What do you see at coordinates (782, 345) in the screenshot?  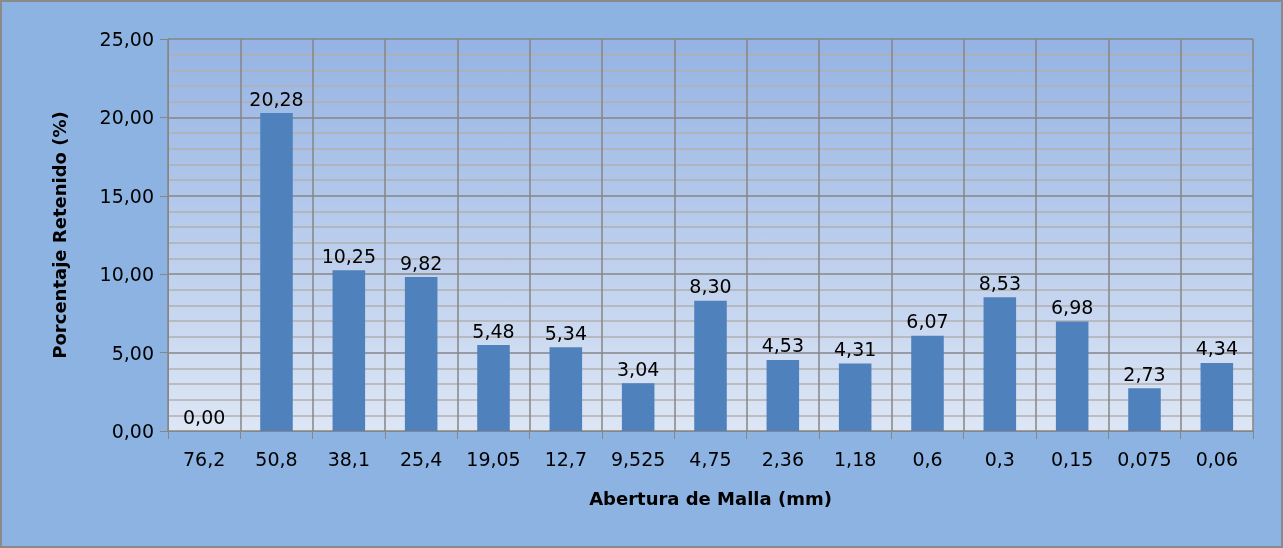 I see `data-label: 4,53` at bounding box center [782, 345].